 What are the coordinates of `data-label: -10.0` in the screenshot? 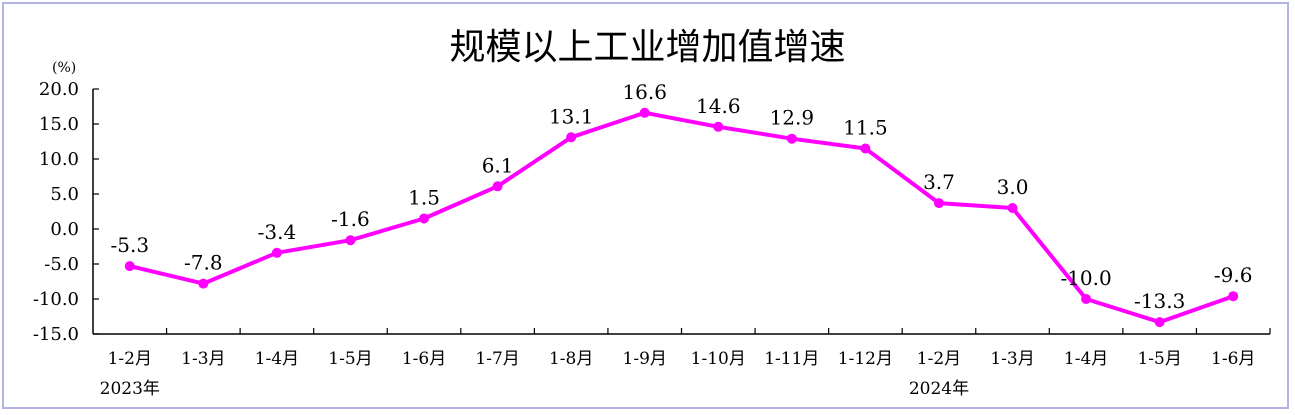 It's located at (1085, 278).